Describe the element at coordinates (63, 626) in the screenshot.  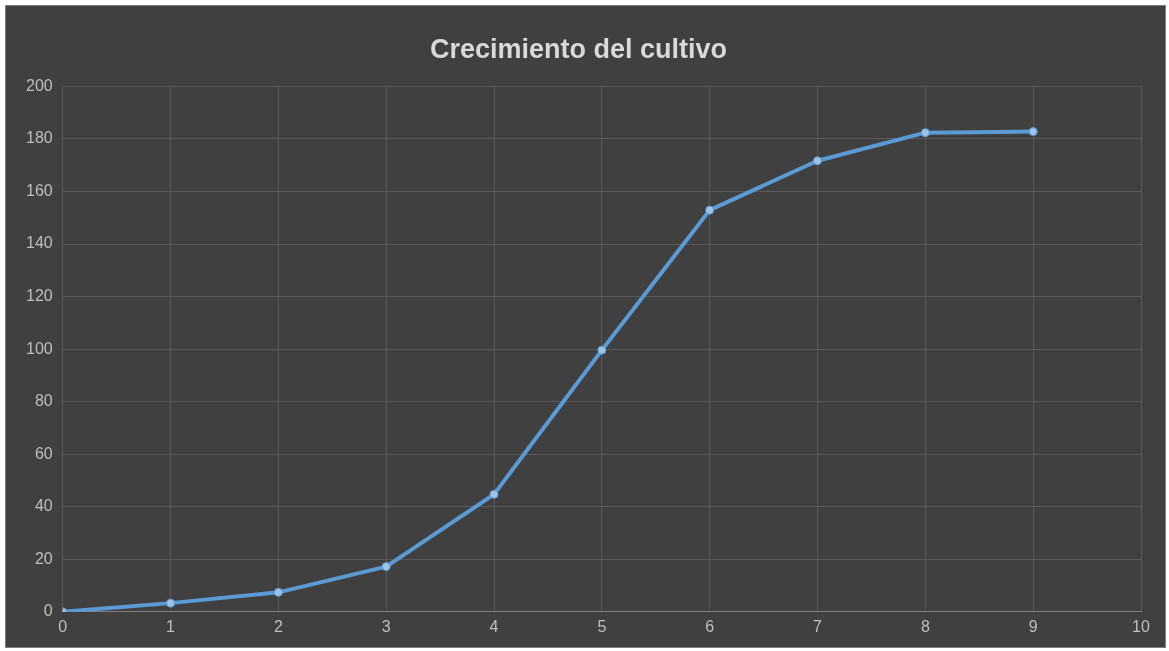
I see `x-tick-label: 0` at that location.